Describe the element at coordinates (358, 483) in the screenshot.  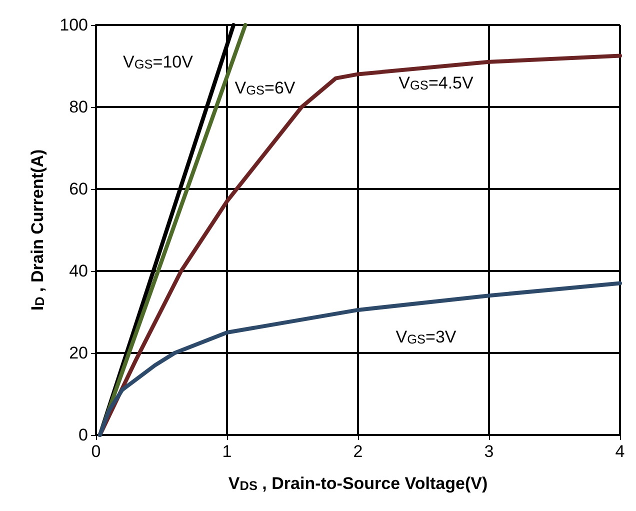
I see `x-axis-title: VDS , Drain-to-Source Voltage(V)` at that location.